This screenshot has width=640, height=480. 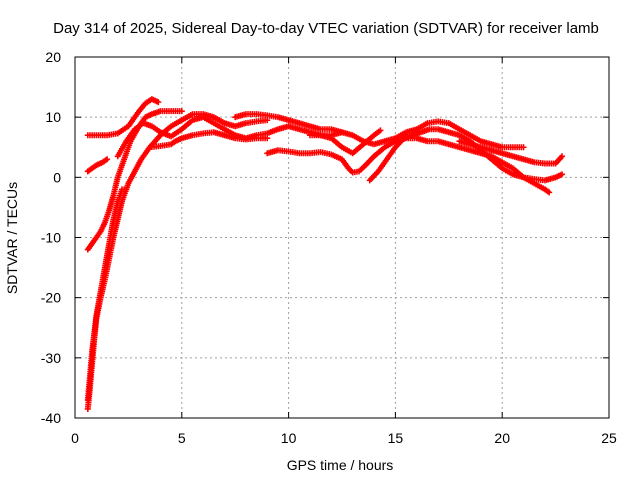 What do you see at coordinates (123, 117) in the screenshot?
I see `series-track-e` at bounding box center [123, 117].